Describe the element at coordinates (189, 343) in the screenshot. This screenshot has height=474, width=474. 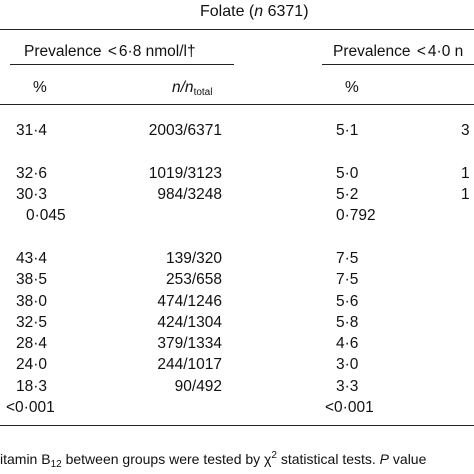
I see `row-ratio: 379/1334` at that location.